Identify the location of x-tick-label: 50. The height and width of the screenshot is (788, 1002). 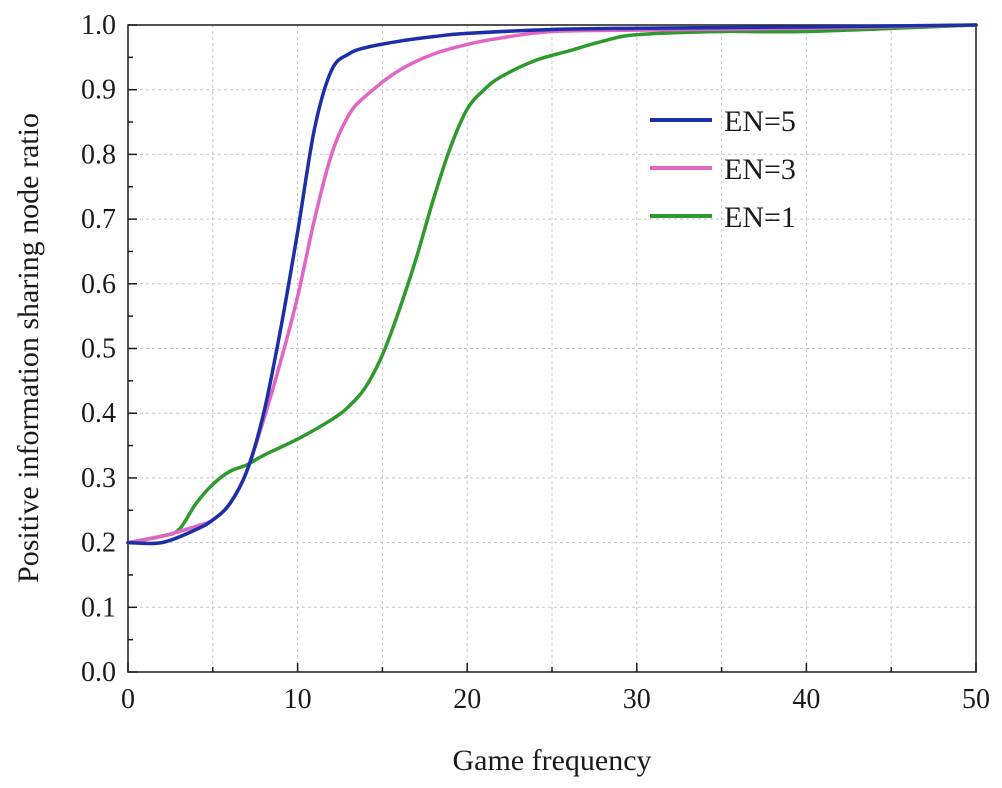
(976, 699).